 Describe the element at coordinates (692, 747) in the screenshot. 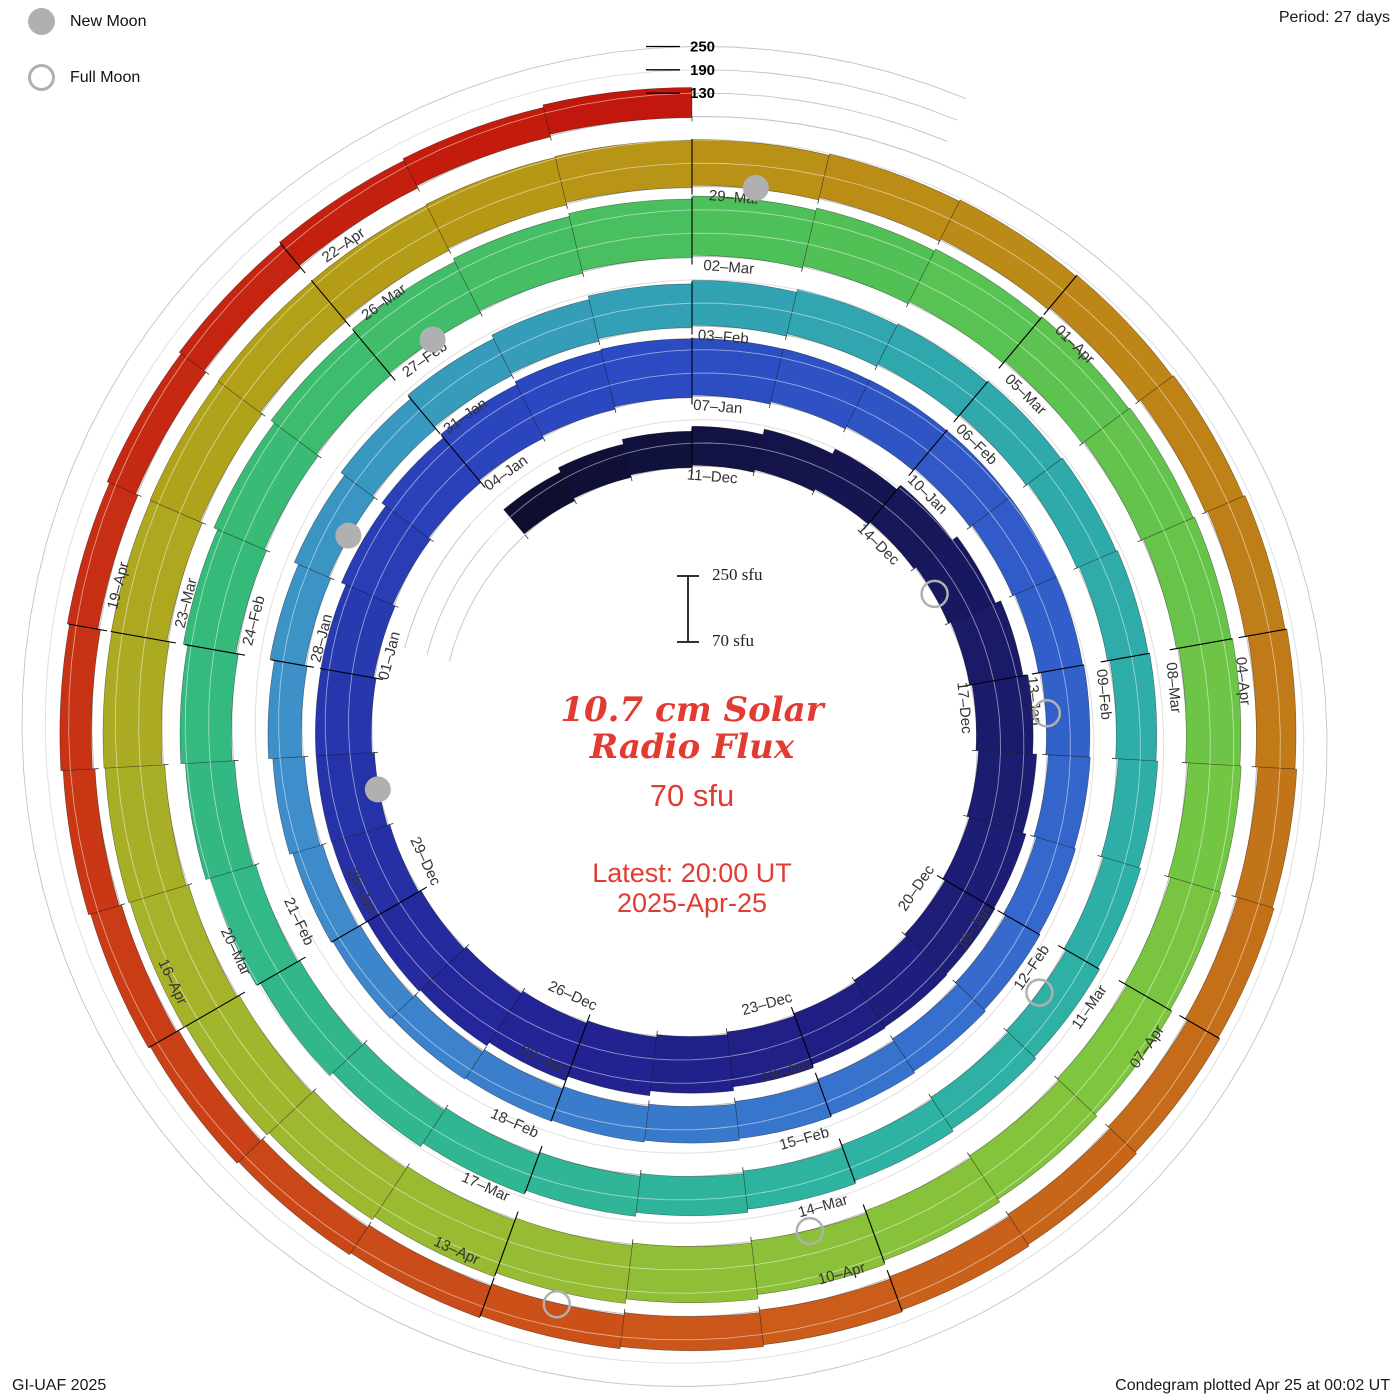

I see `chart-title-line2: Radio Flux` at that location.